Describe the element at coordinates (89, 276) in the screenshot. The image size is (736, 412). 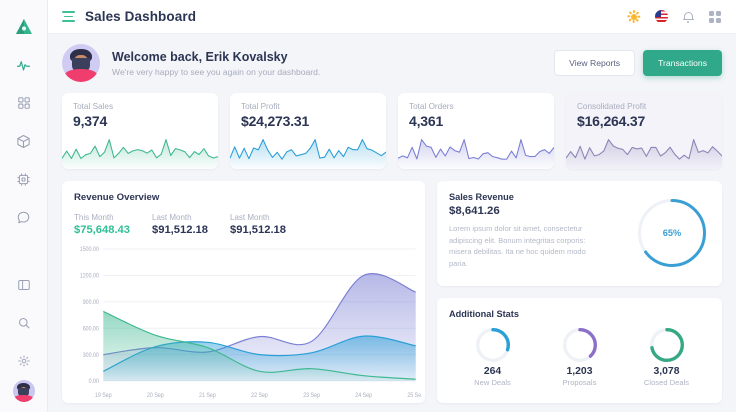
I see `svg-text: 1200.00` at that location.